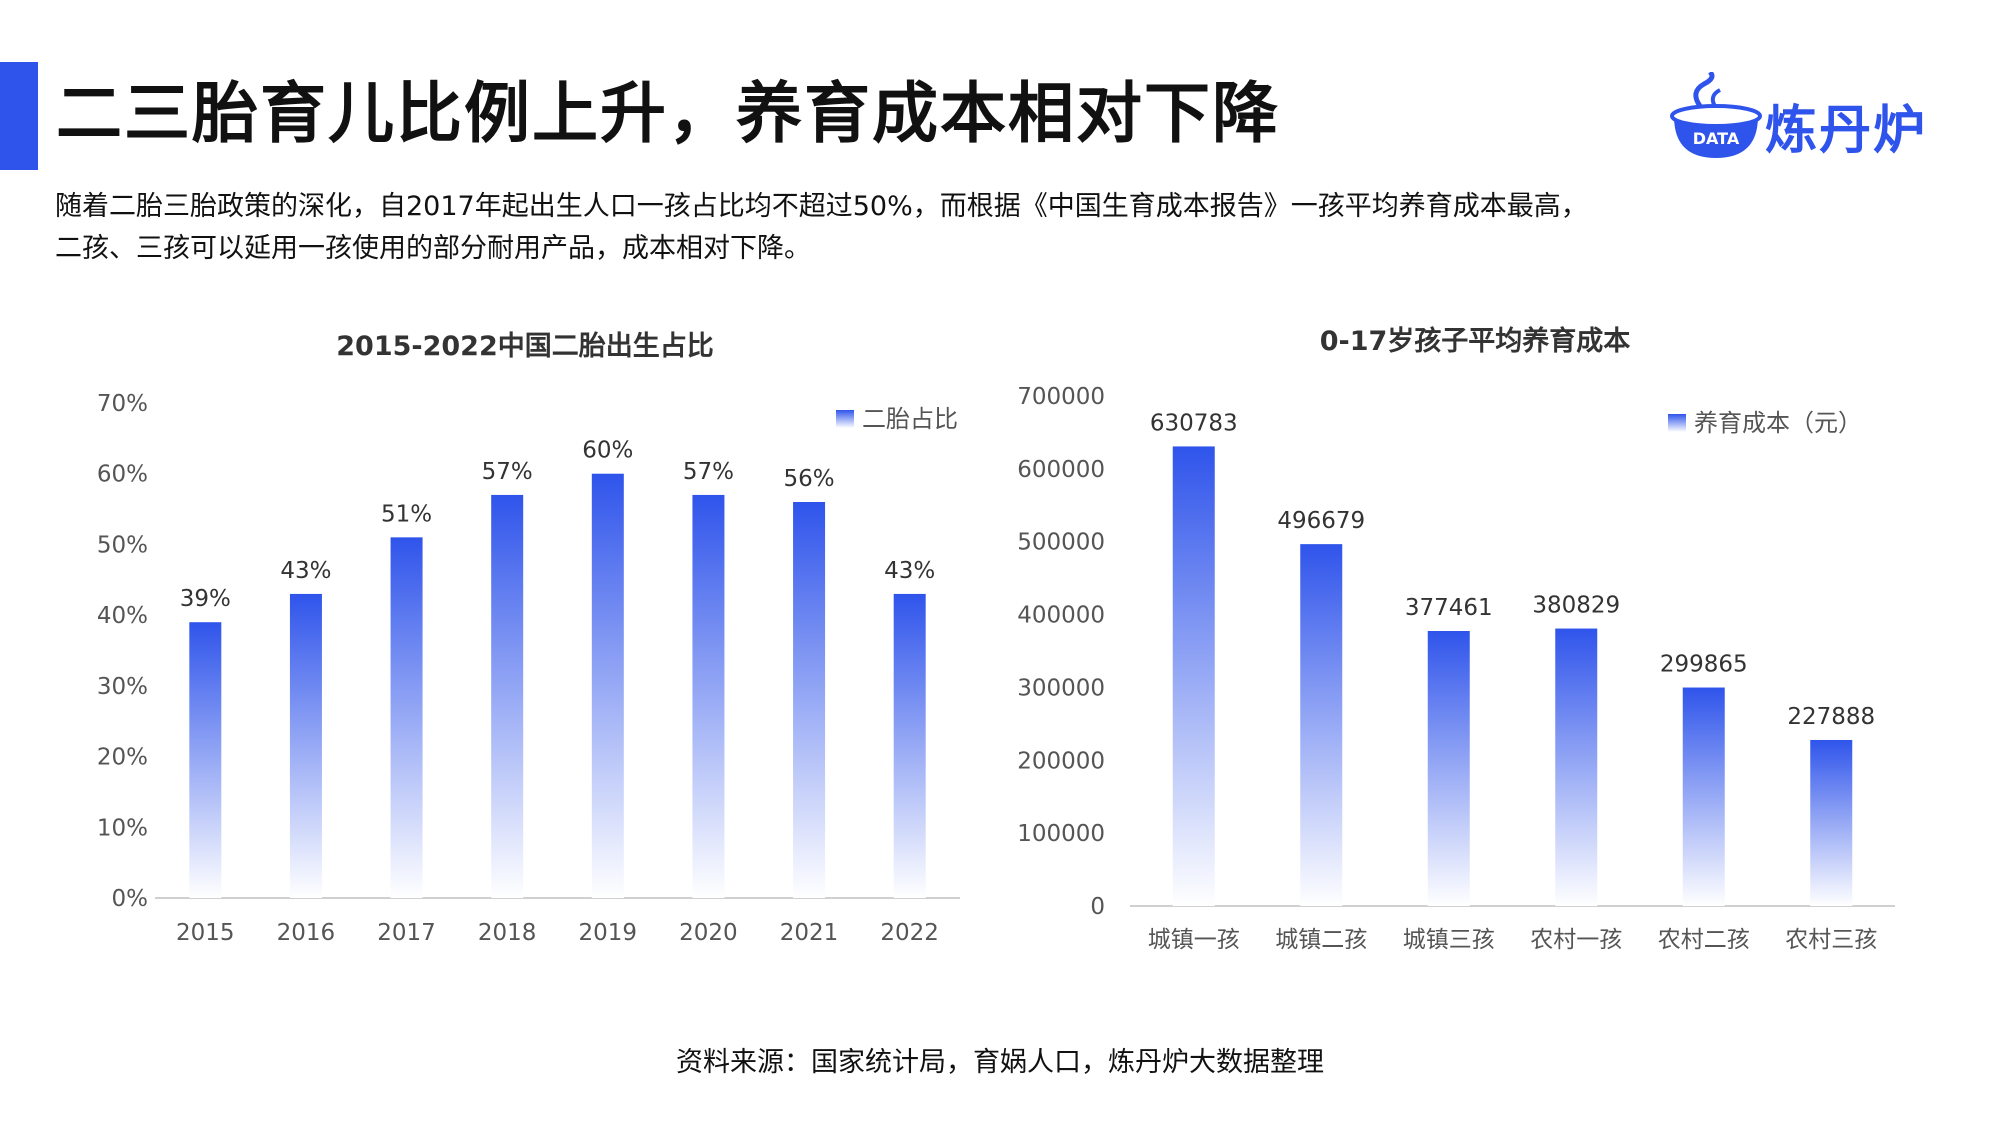  I want to click on x-tick-label: 2021, so click(809, 933).